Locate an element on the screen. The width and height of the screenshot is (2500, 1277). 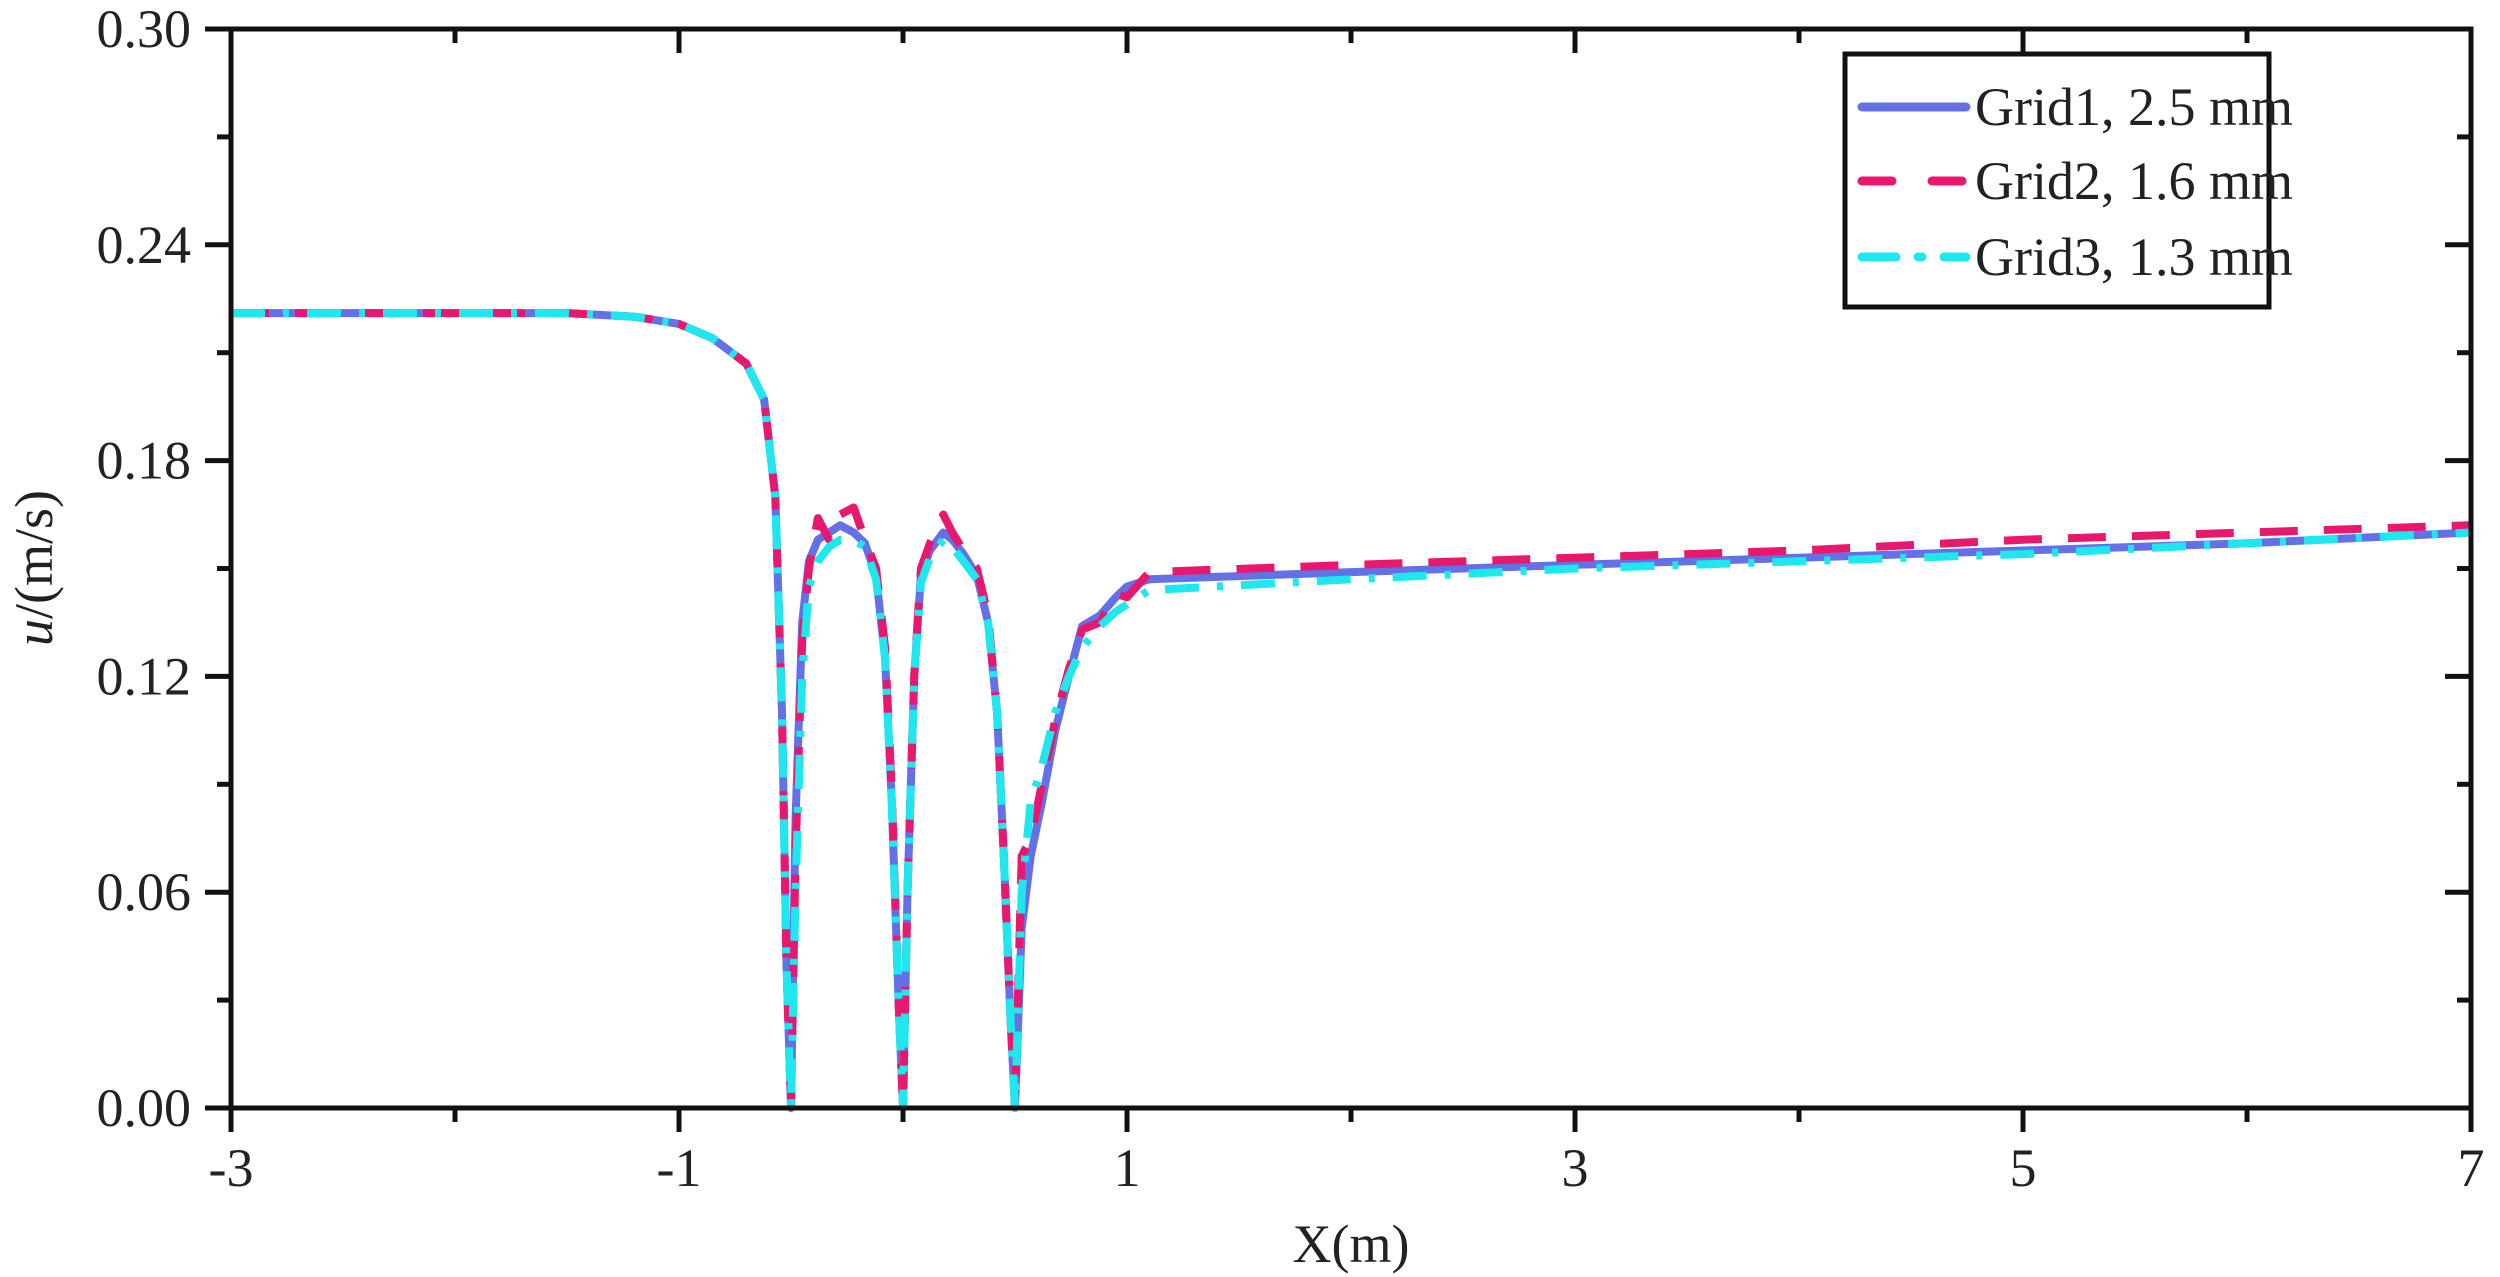
legend-label-grid2: Grid2, 1.6 mm is located at coordinates (2134, 181).